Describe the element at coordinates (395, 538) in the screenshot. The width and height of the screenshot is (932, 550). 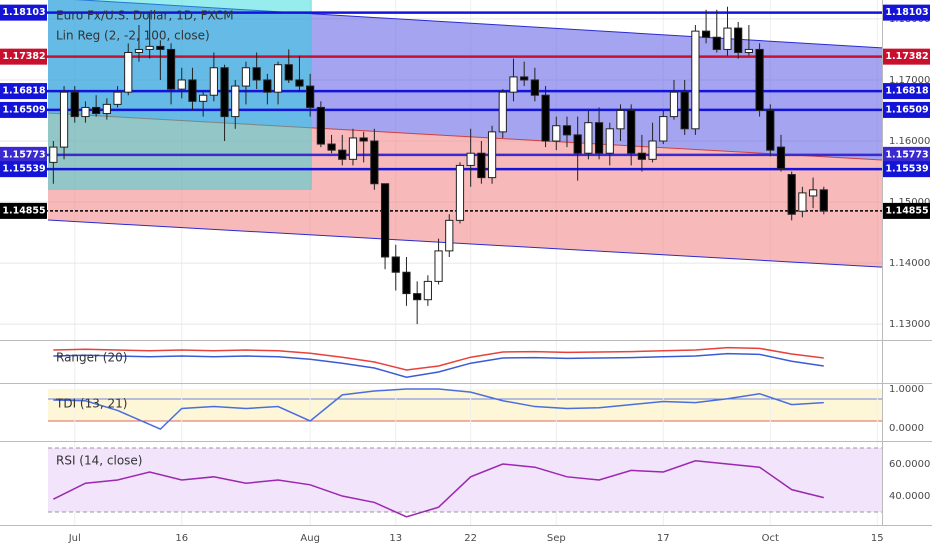
I see `x-tick-label: 13` at that location.